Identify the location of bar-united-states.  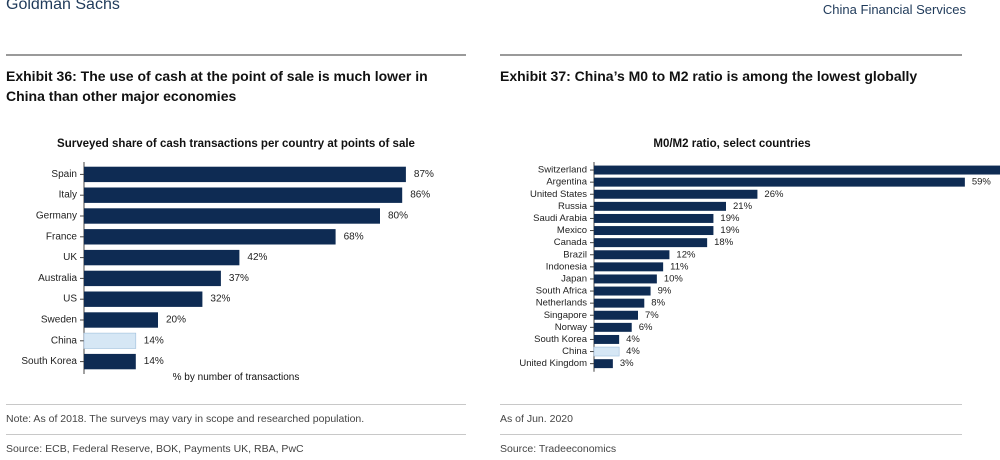
(676, 194).